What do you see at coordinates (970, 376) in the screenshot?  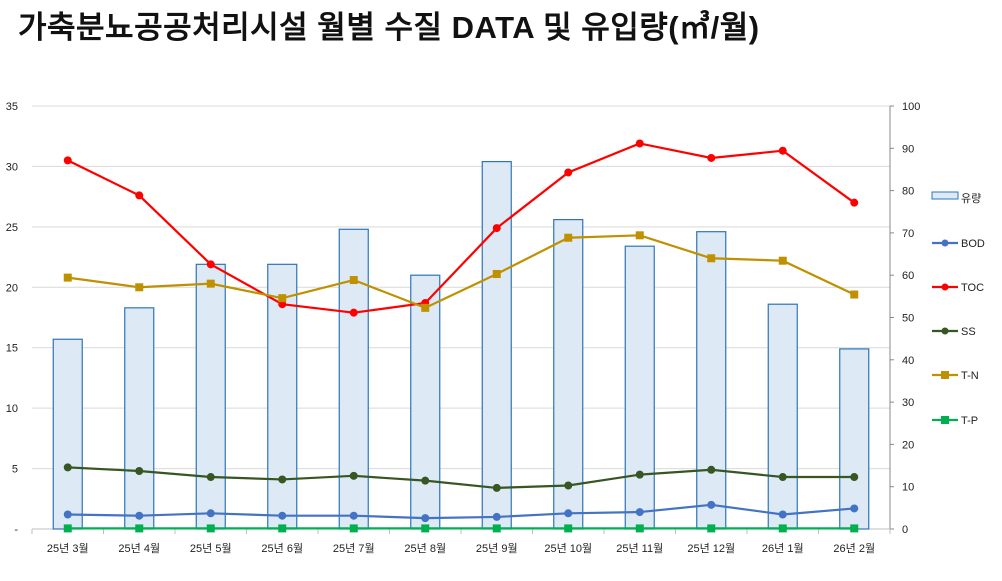 I see `legend-label-t-n: T-N` at bounding box center [970, 376].